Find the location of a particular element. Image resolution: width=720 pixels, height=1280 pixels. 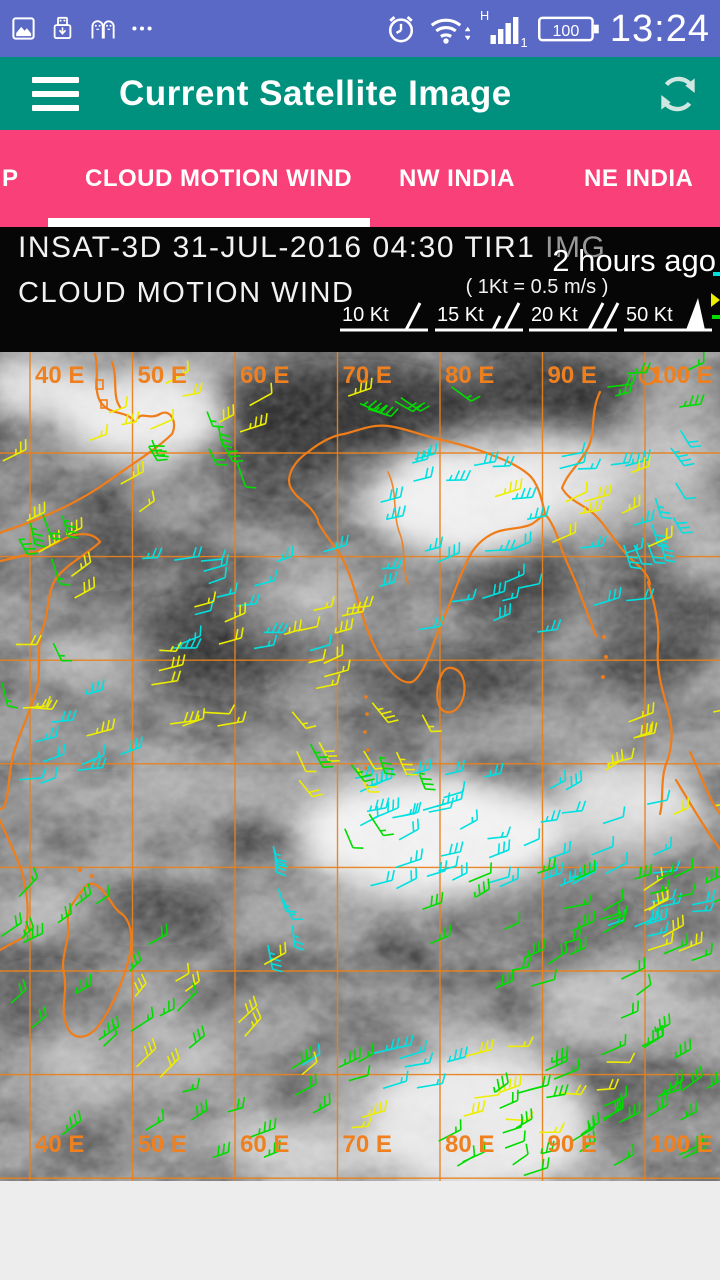

refresh-icon is located at coordinates (678, 94).